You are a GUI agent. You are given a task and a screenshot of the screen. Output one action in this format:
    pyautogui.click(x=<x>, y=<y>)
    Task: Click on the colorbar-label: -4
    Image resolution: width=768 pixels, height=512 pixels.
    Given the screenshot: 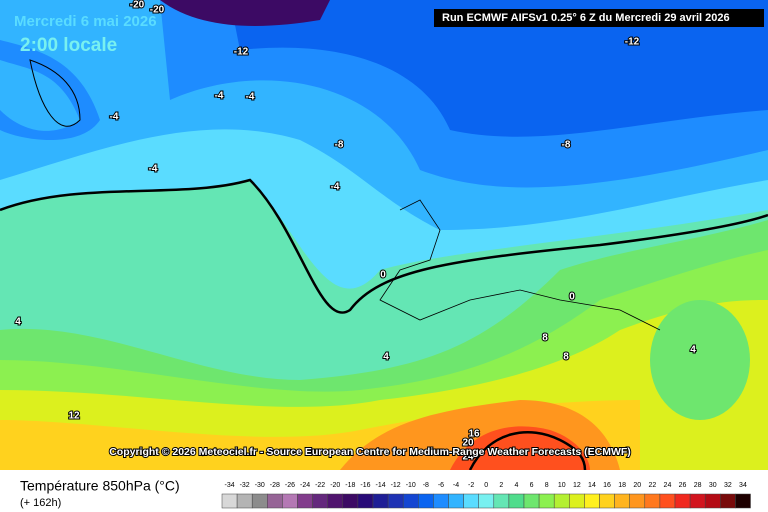 What is the action you would take?
    pyautogui.click(x=456, y=485)
    